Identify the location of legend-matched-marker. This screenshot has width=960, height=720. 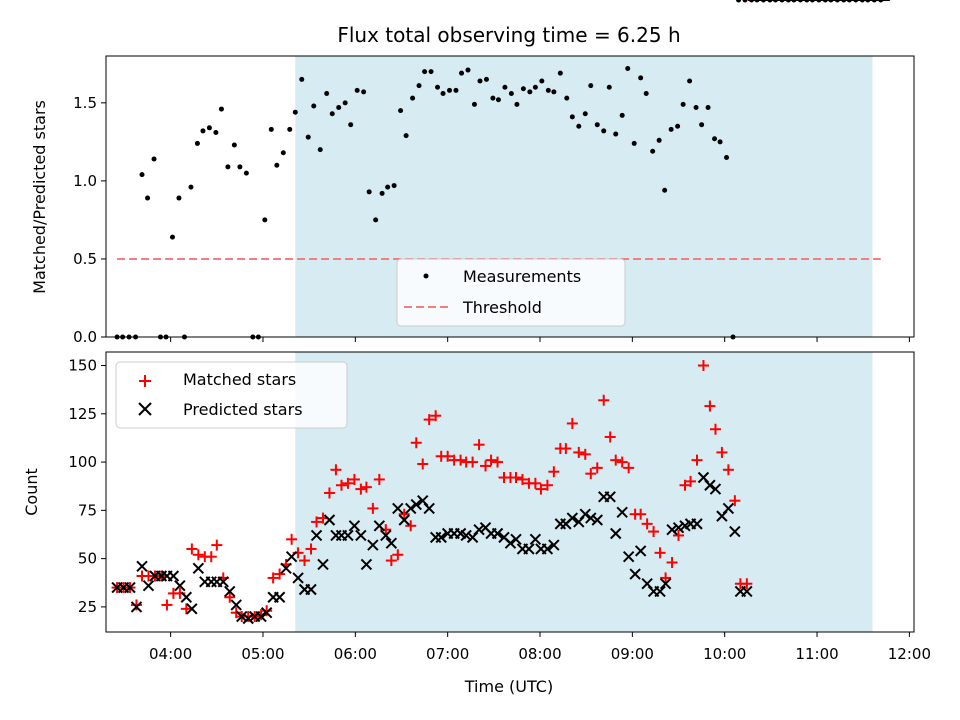
(145, 381).